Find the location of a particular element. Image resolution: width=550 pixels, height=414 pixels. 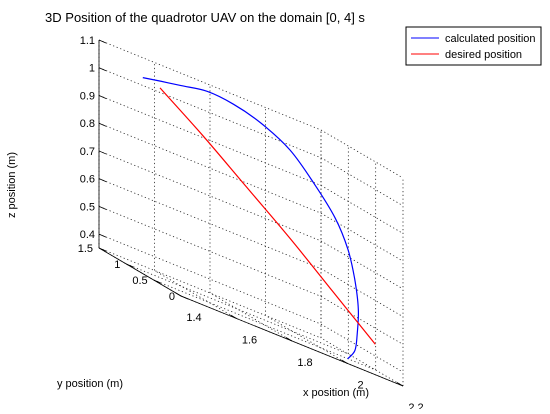

legend-label-calculated: calculated position is located at coordinates (490, 39).